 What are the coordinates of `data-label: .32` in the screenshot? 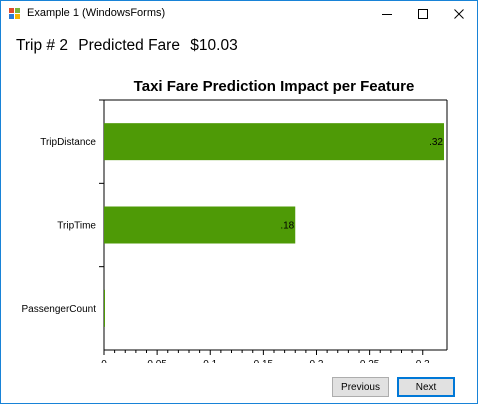 It's located at (436, 142).